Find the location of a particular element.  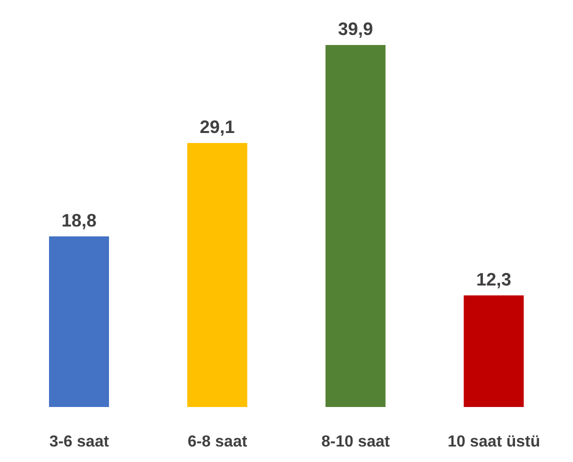

x-tick-label: 10 saat üstü is located at coordinates (494, 441).